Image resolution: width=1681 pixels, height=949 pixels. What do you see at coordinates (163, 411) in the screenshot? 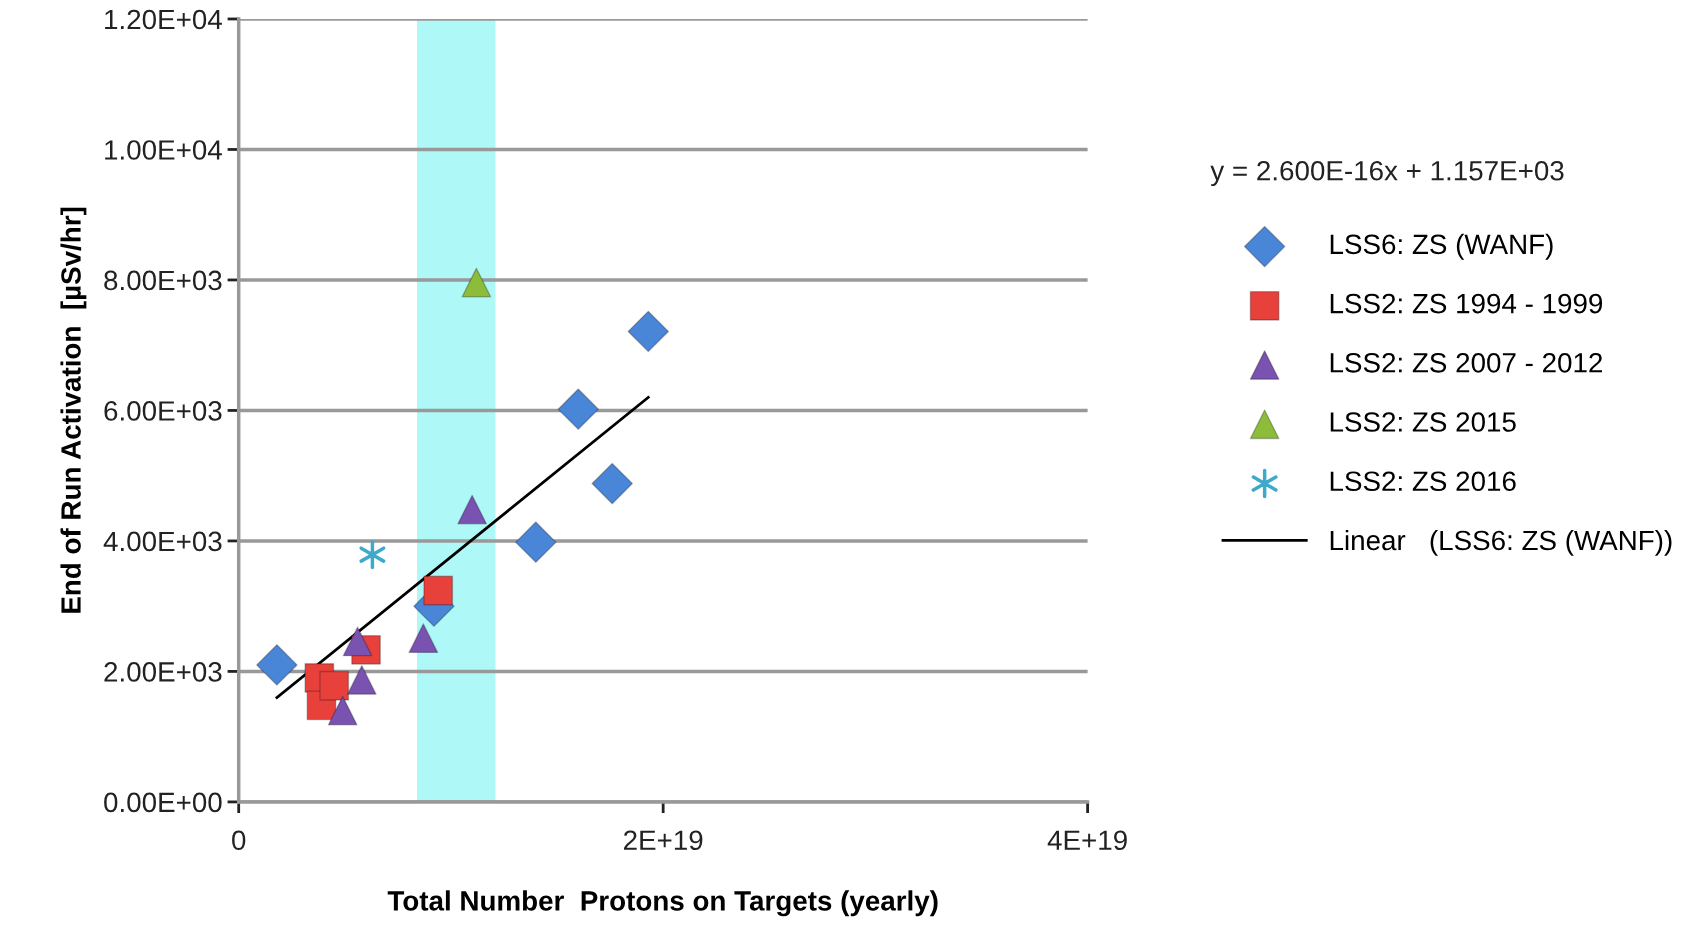
I see `y-tick-label: 6.00E+03` at bounding box center [163, 411].